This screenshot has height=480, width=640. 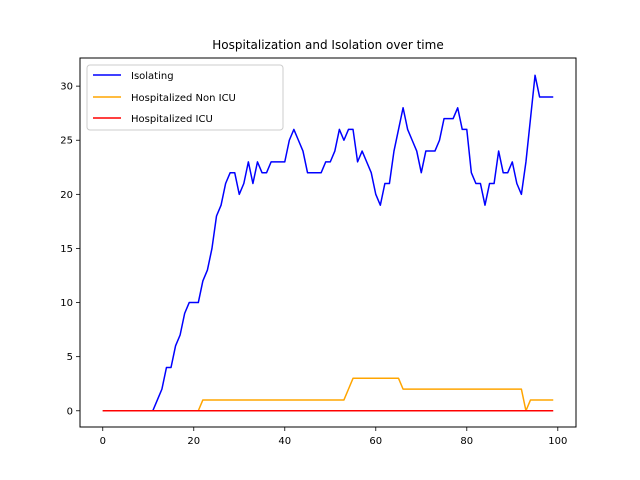 What do you see at coordinates (375, 441) in the screenshot?
I see `x-tick-label: 60` at bounding box center [375, 441].